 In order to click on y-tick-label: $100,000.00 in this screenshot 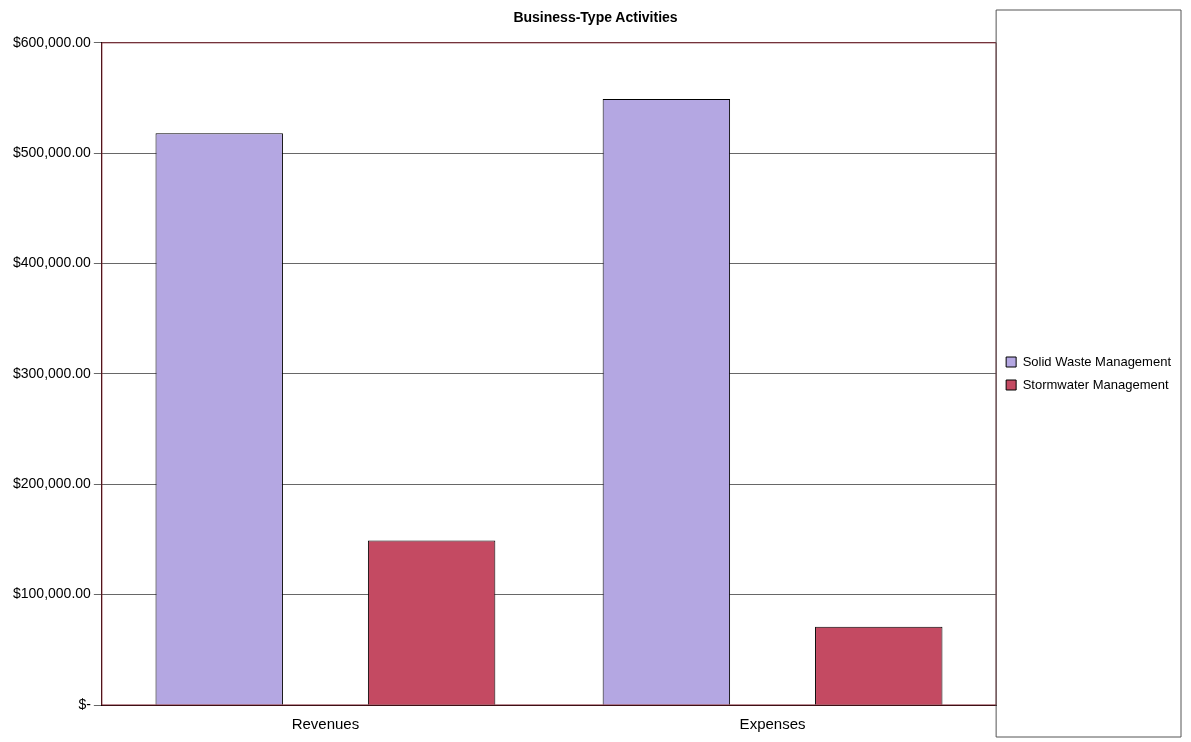, I will do `click(52, 593)`.